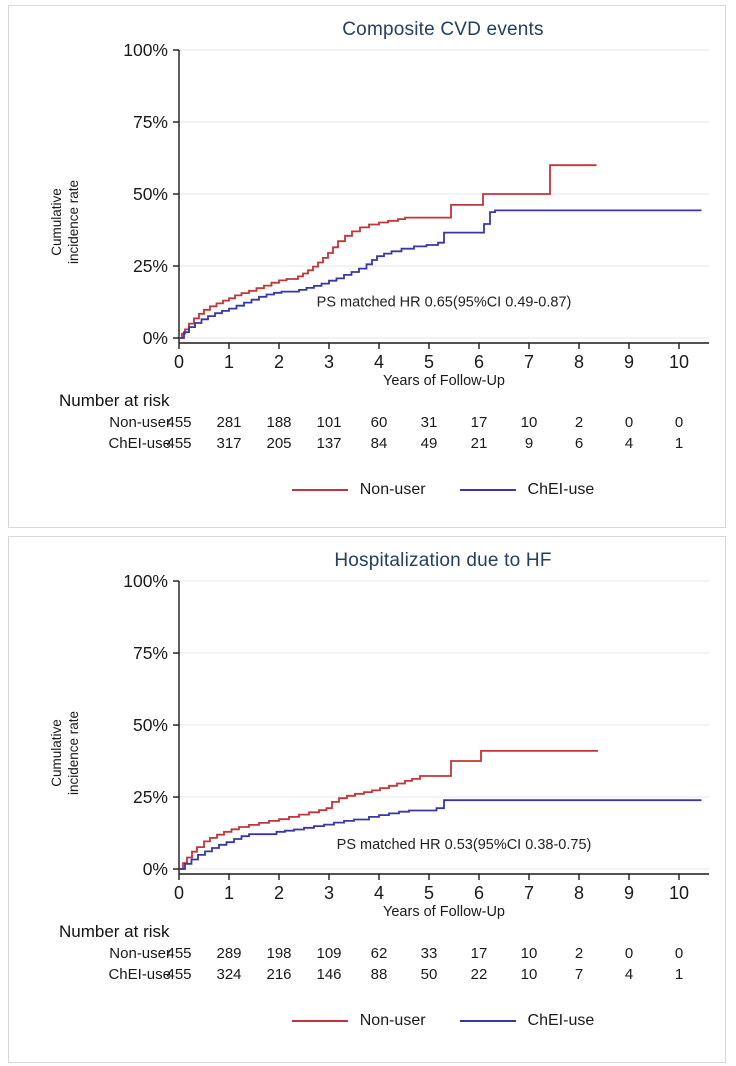  Describe the element at coordinates (629, 362) in the screenshot. I see `x-tick-label: 9` at that location.